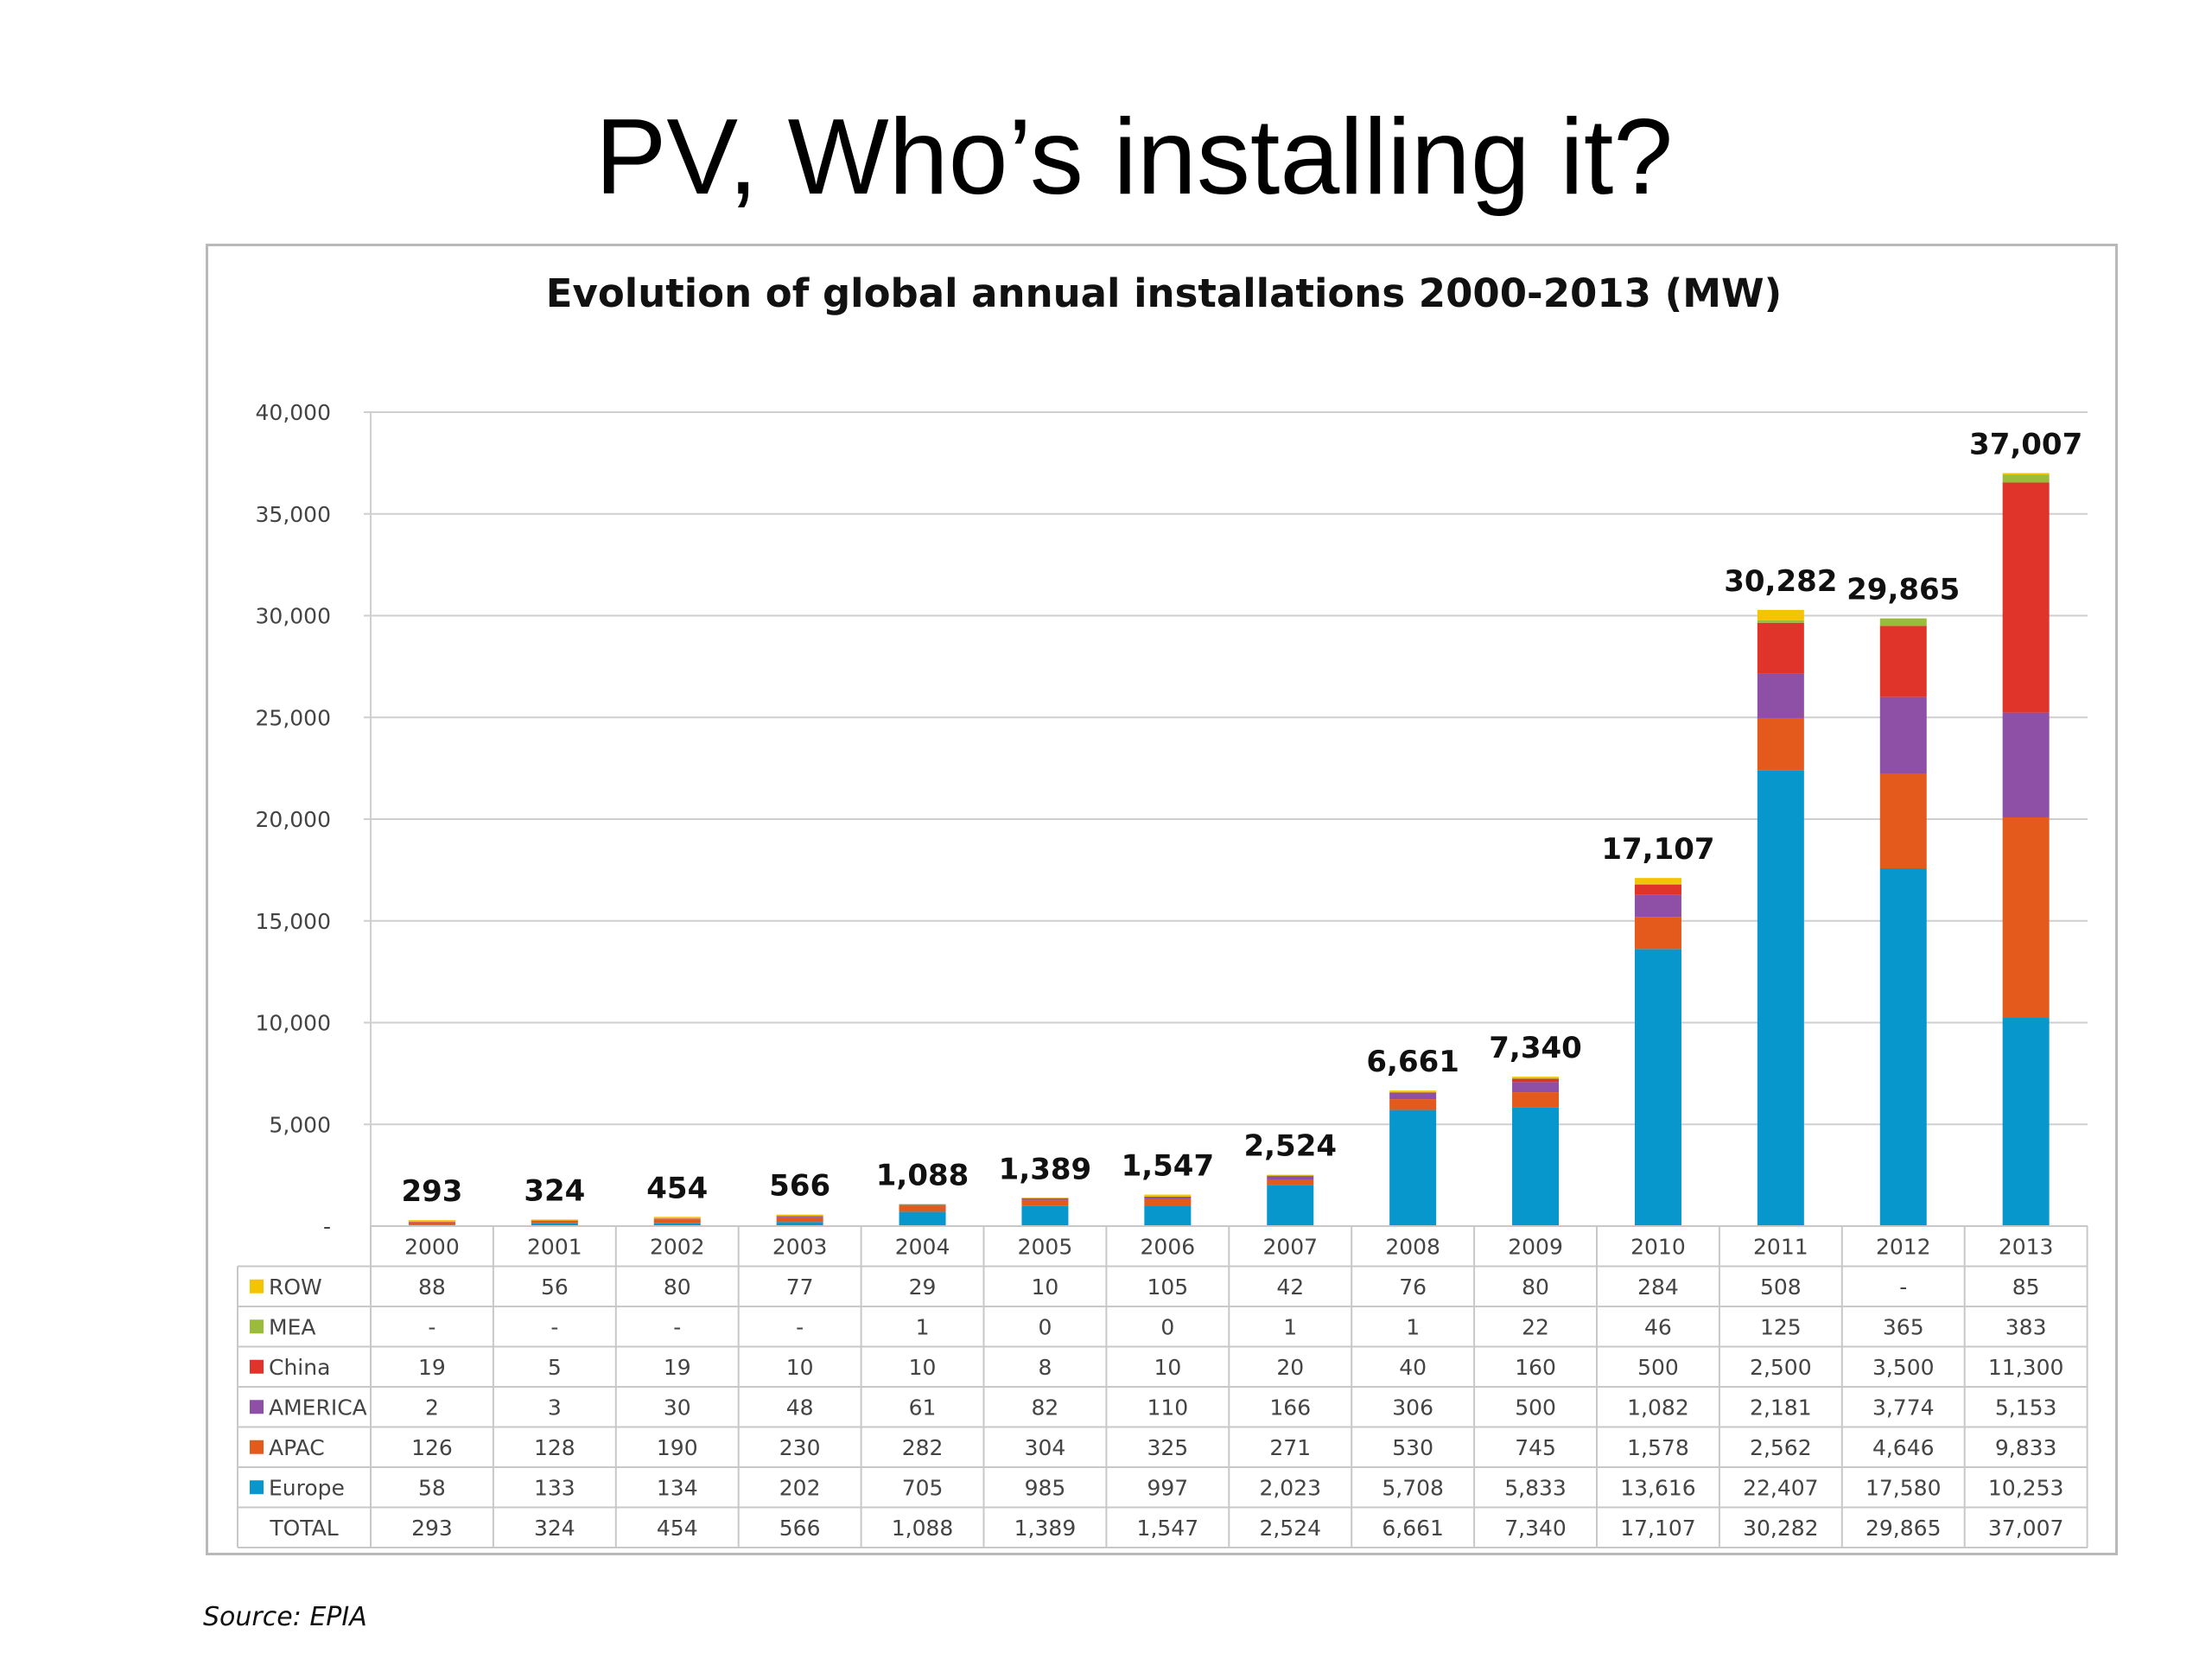 This screenshot has height=1659, width=2212. Describe the element at coordinates (1781, 1447) in the screenshot. I see `table-cell: 2,562` at that location.